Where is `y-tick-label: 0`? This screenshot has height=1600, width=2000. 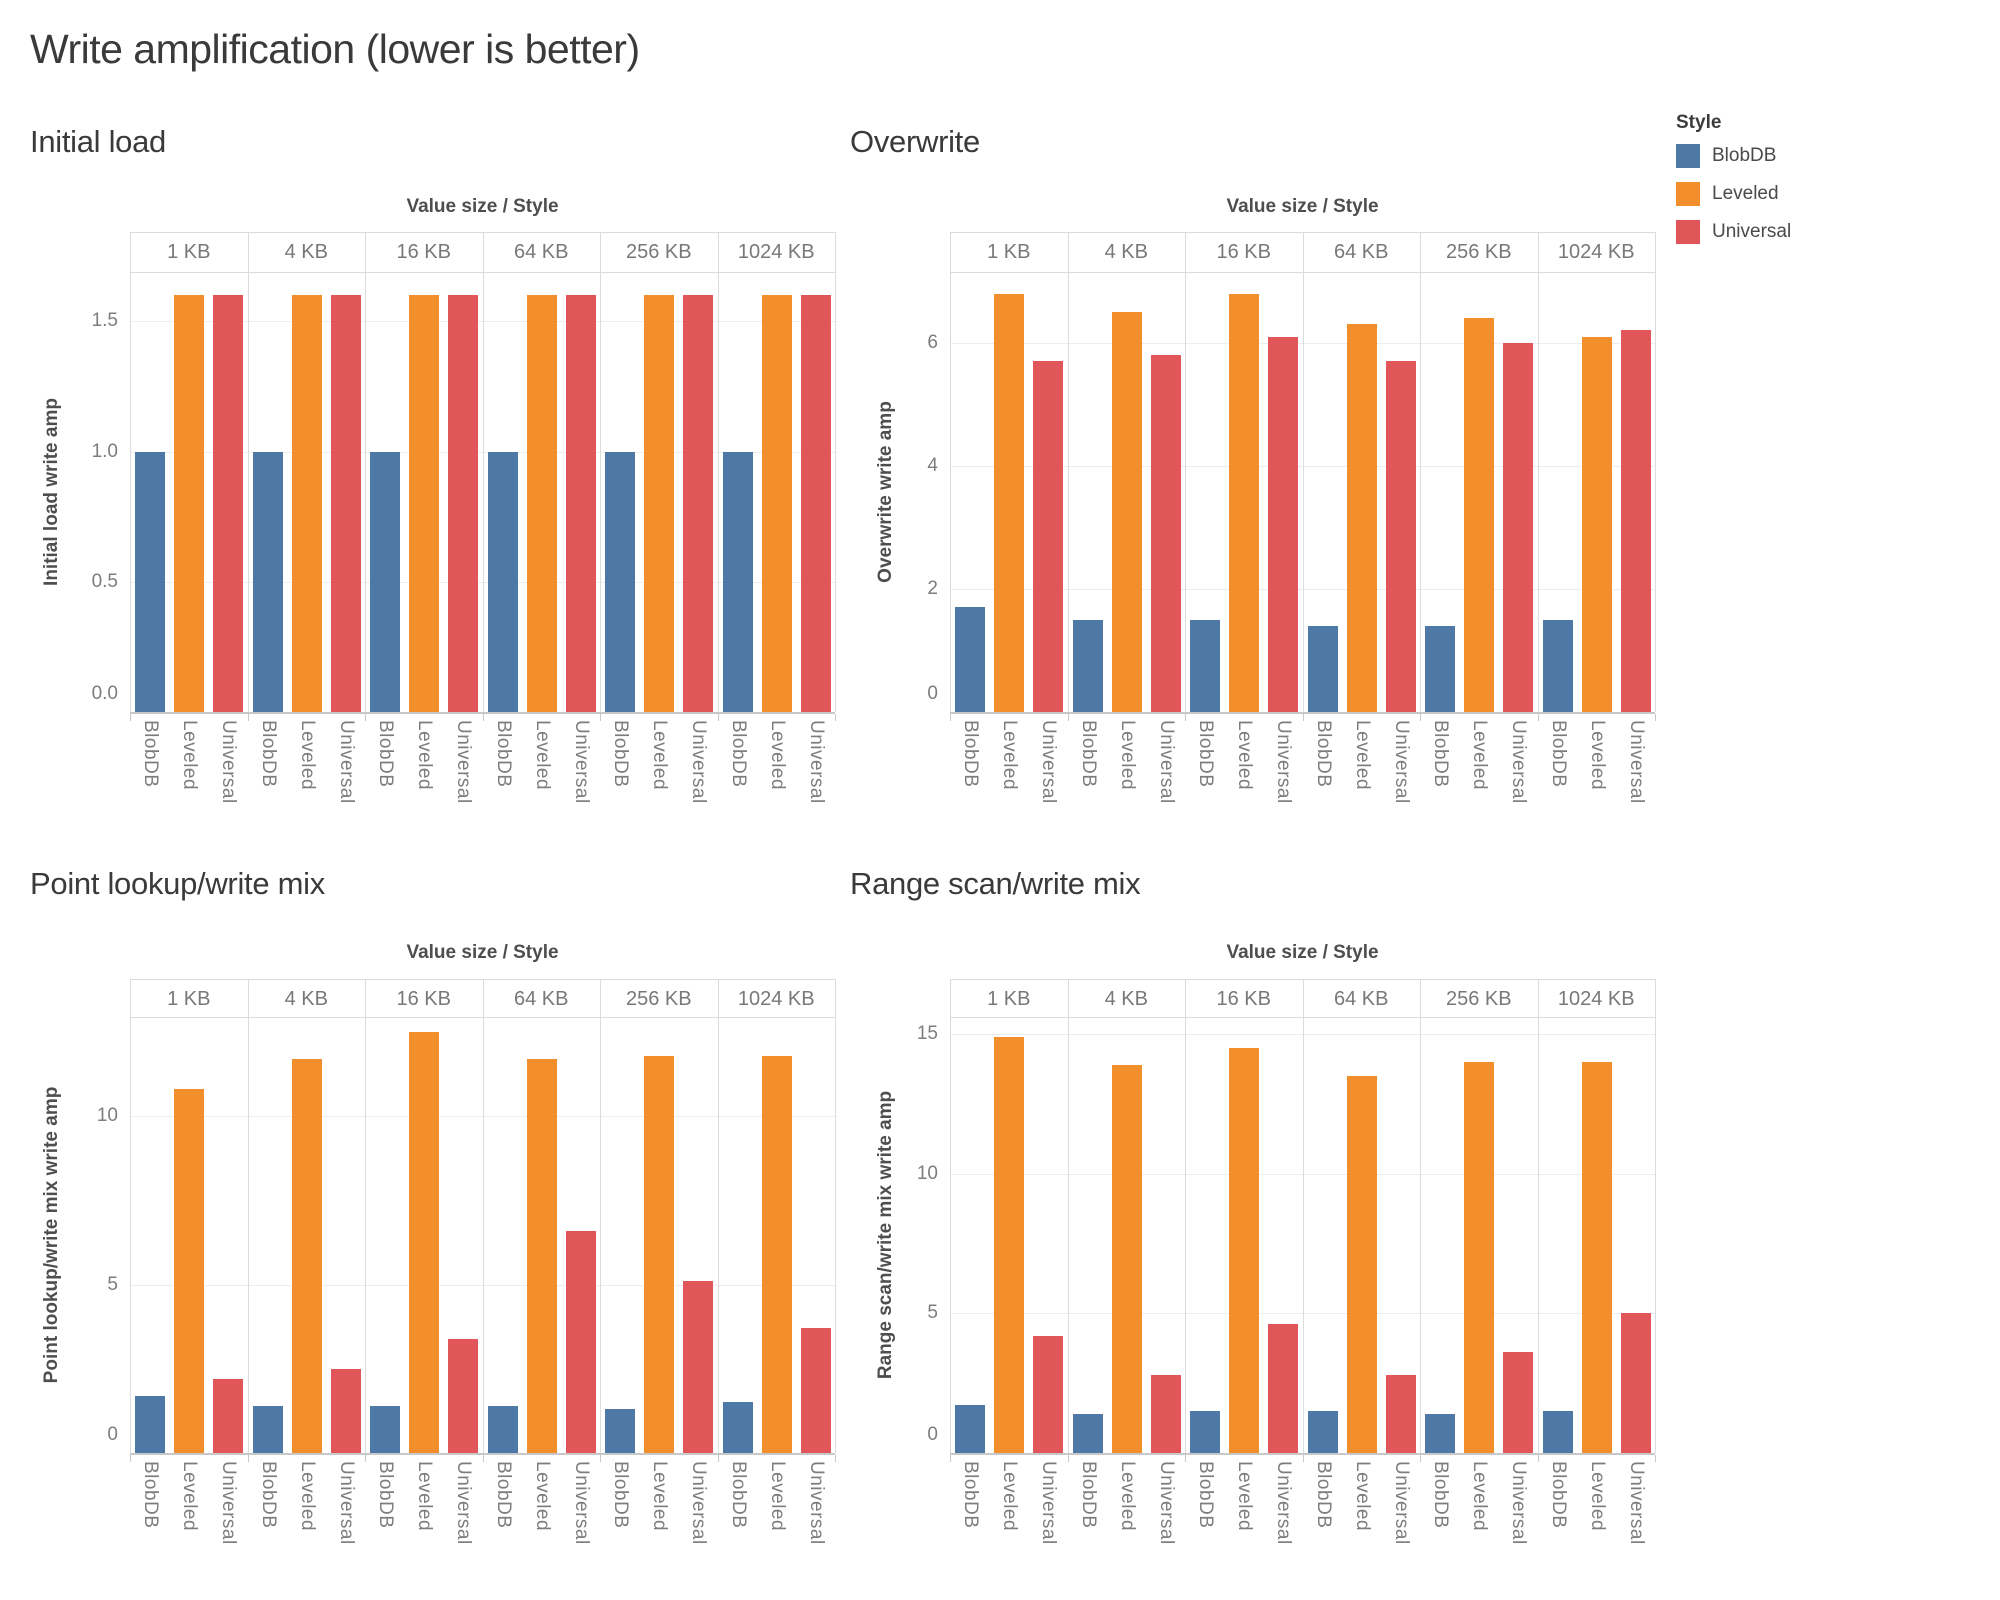
y-tick-label: 0 is located at coordinates (932, 693).